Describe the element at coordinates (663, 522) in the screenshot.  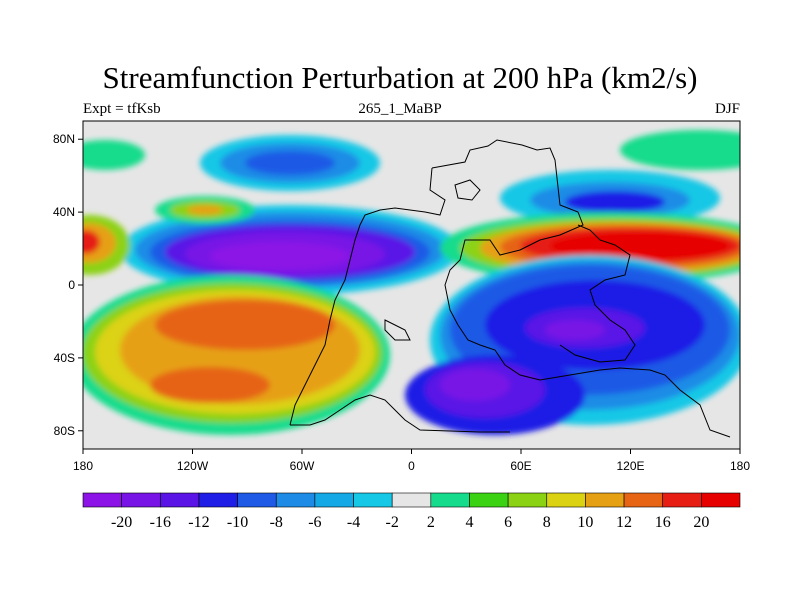
I see `colorbar-label: 16` at that location.